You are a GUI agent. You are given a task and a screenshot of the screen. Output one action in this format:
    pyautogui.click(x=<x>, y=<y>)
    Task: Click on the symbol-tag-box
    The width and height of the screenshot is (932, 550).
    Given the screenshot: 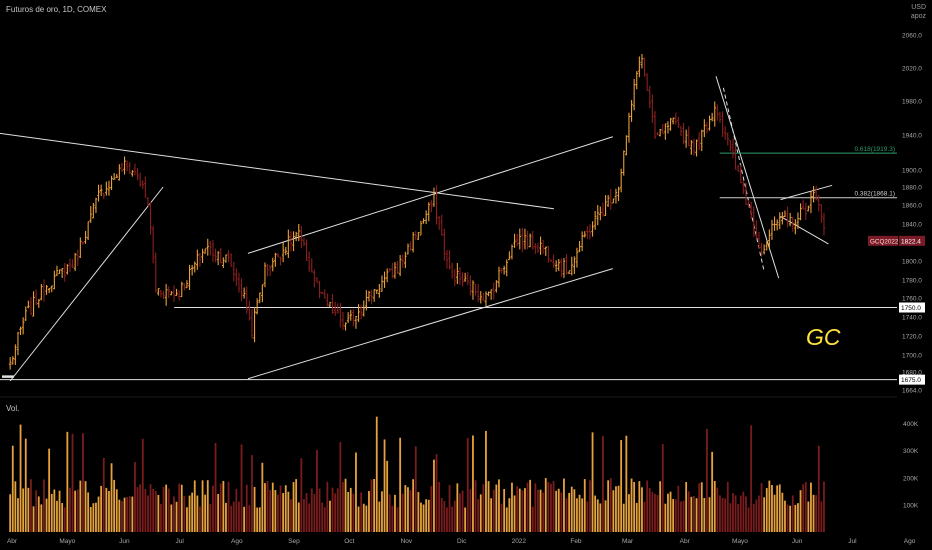 What is the action you would take?
    pyautogui.click(x=883, y=240)
    